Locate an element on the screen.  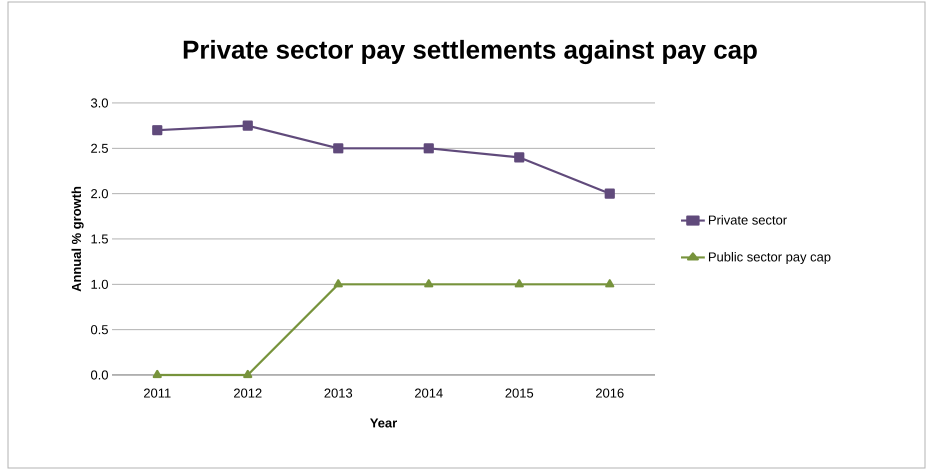
x-tick-label: 2013 is located at coordinates (338, 393).